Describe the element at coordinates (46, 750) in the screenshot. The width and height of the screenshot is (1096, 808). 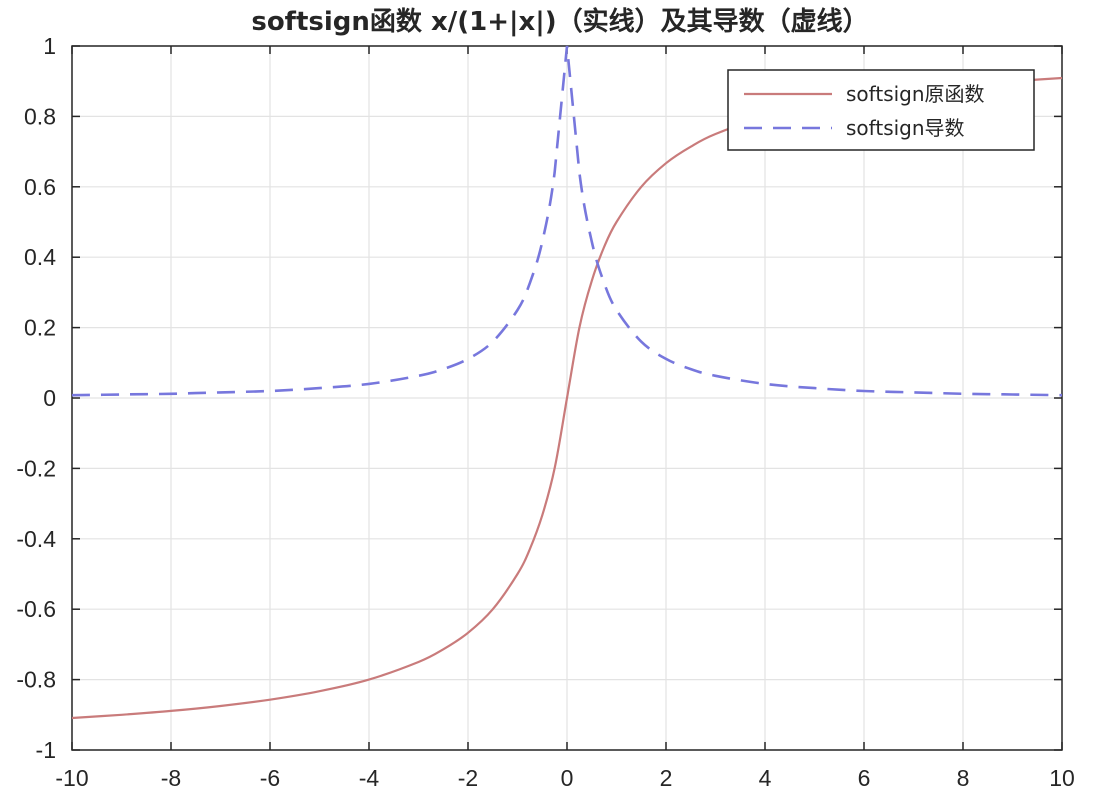
I see `y-tick-label: -1` at that location.